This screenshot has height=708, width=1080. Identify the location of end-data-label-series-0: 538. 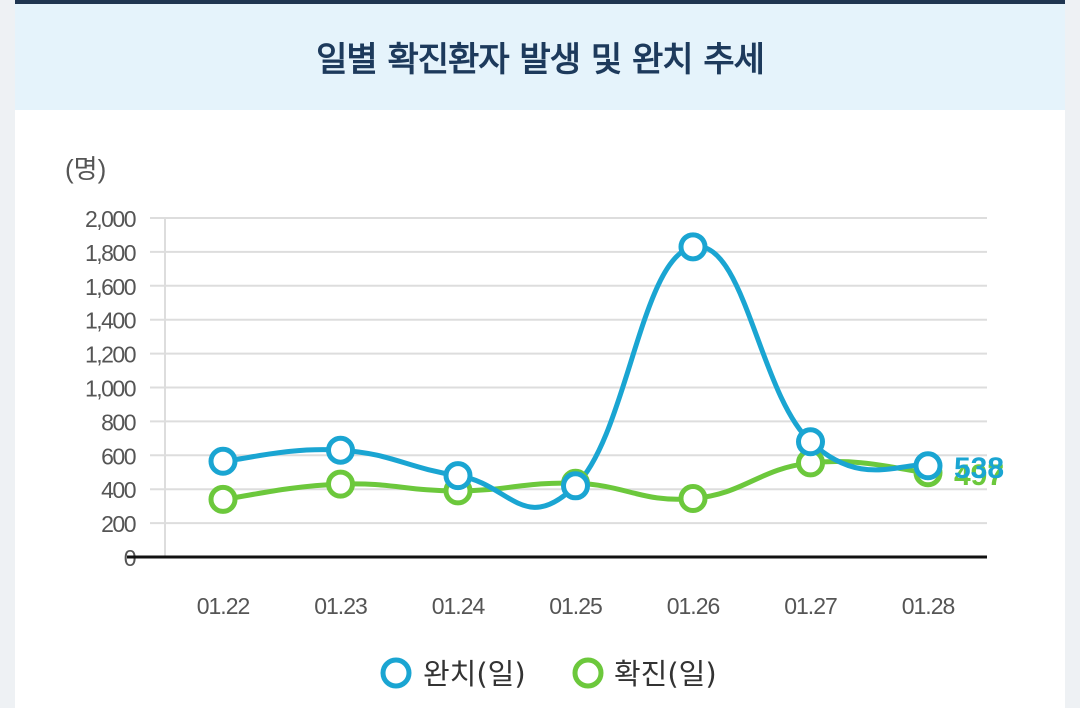
(979, 468).